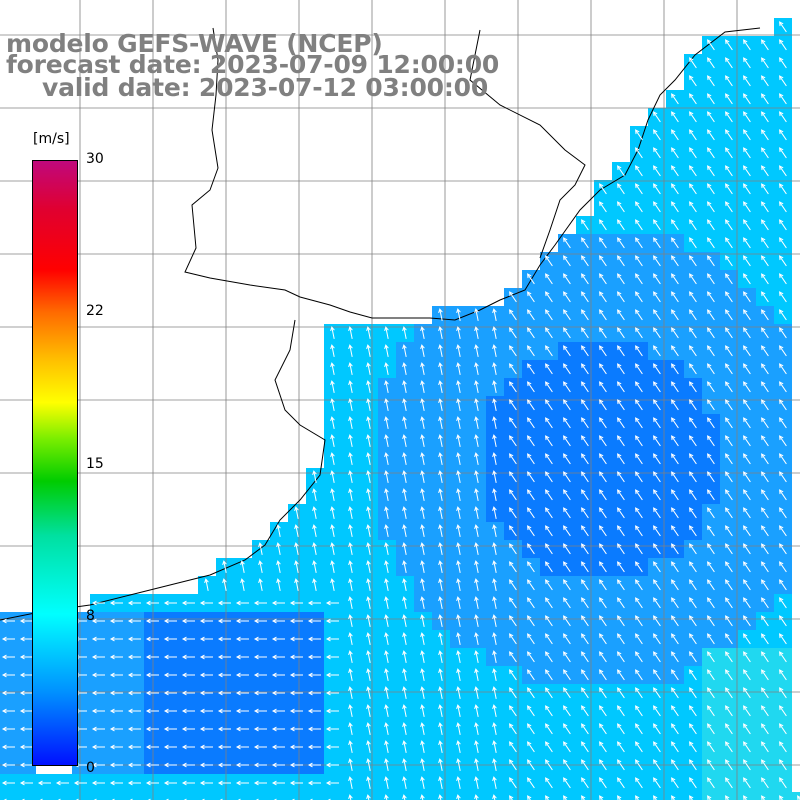 This screenshot has width=800, height=800. Describe the element at coordinates (55, 463) in the screenshot. I see `colorbar` at that location.